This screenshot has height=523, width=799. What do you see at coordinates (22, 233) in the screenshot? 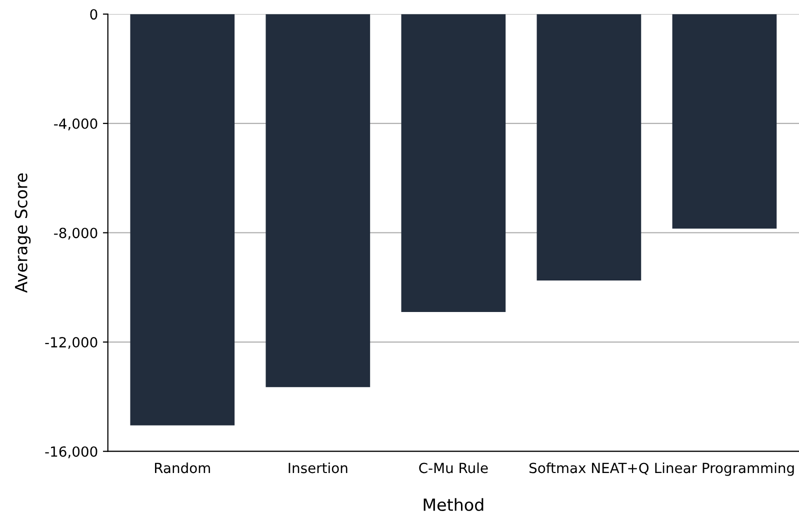
I see `y-axis-title: Average Score` at bounding box center [22, 233].